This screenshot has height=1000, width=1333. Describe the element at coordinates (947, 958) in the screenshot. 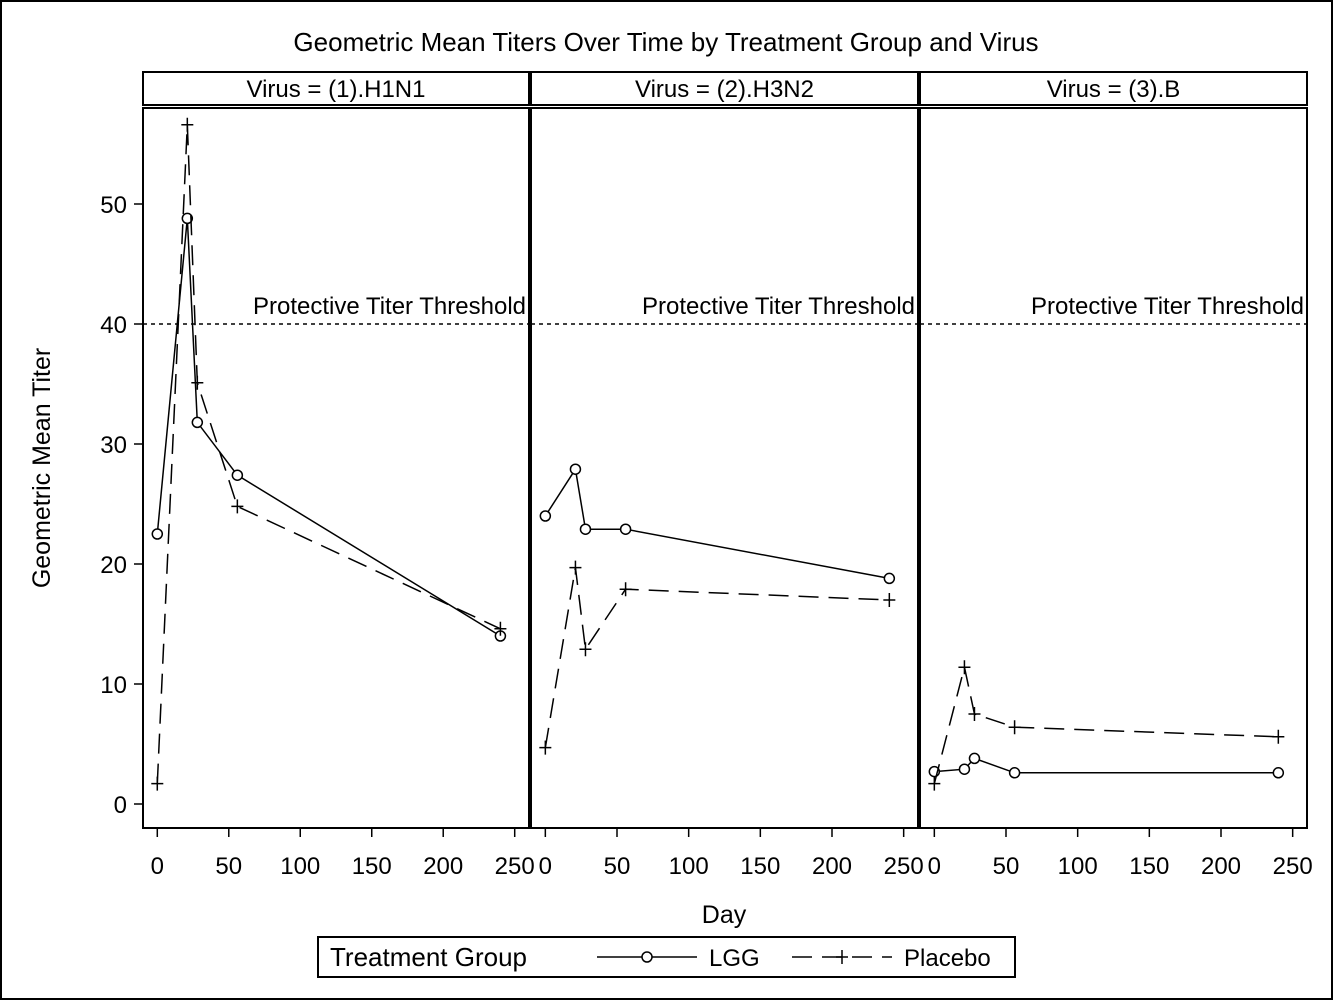

I see `legend-label: Placebo` at that location.